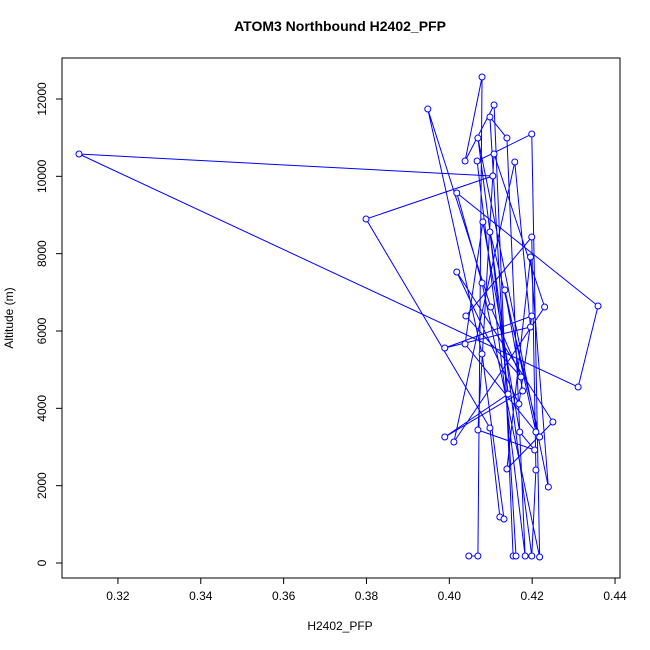 Image resolution: width=650 pixels, height=650 pixels. I want to click on y-tick-label: 2000, so click(42, 485).